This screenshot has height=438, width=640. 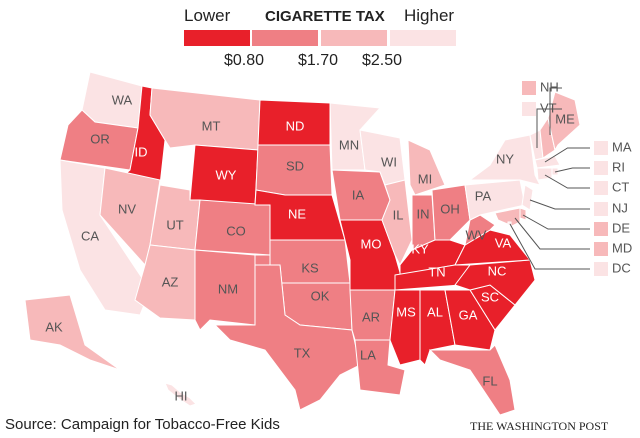 What do you see at coordinates (90, 235) in the screenshot?
I see `state-label: CA` at bounding box center [90, 235].